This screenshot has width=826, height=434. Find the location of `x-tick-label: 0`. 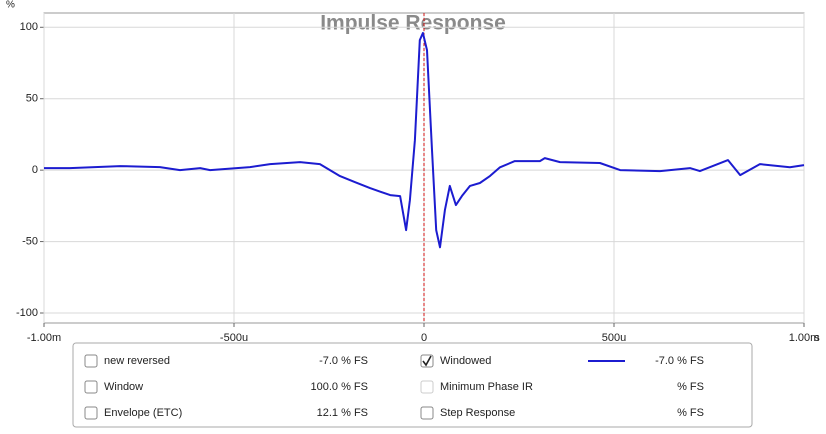

x-tick-label: 0 is located at coordinates (424, 338).